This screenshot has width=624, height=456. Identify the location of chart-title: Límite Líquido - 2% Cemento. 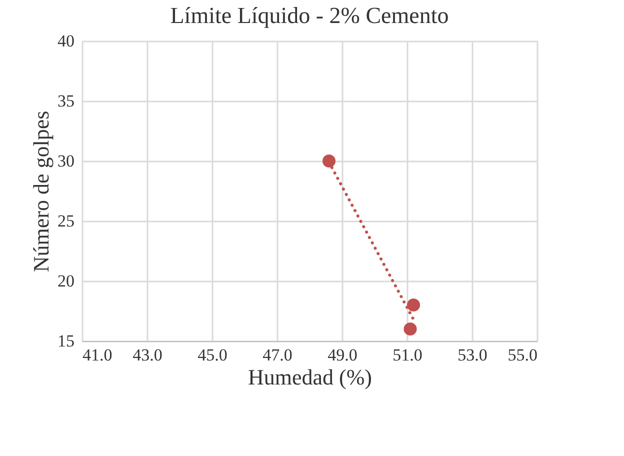
(309, 15).